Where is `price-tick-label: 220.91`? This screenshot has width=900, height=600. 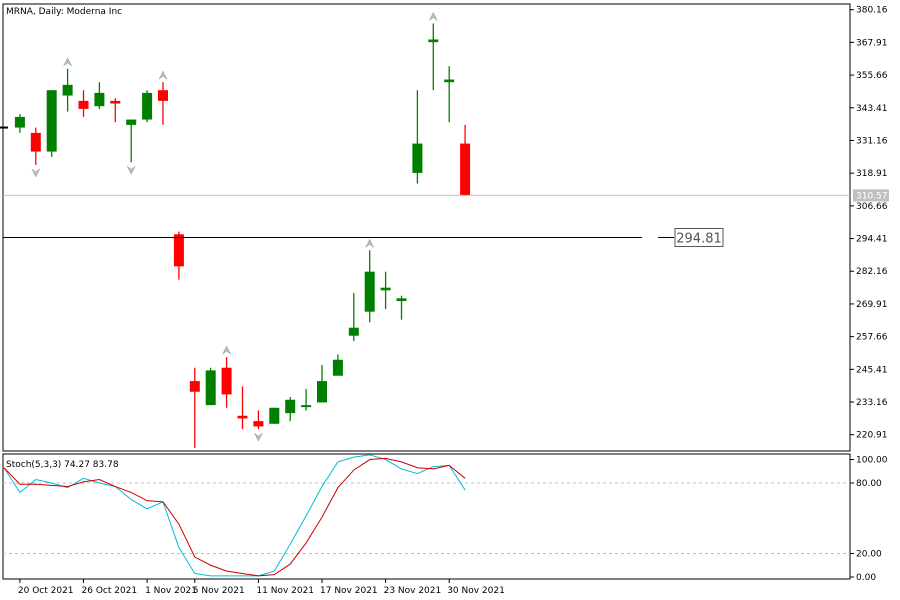 price-tick-label: 220.91 is located at coordinates (872, 436).